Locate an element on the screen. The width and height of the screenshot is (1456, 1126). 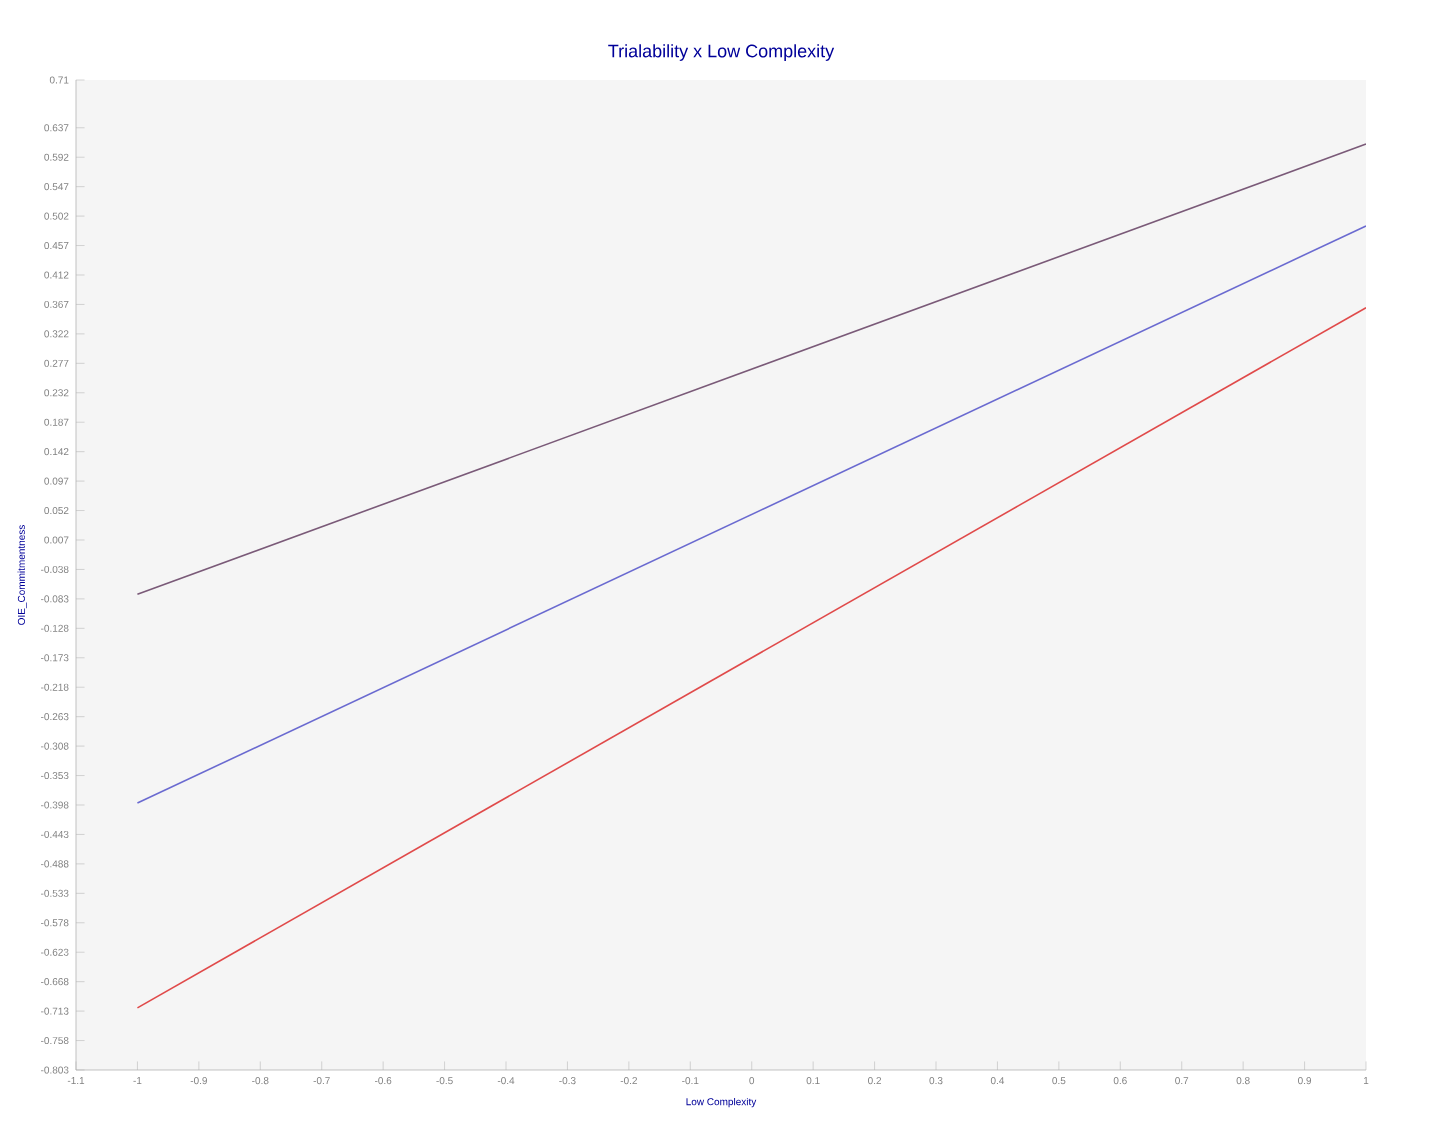
chart-title: Trialability x Low Complexity is located at coordinates (721, 52).